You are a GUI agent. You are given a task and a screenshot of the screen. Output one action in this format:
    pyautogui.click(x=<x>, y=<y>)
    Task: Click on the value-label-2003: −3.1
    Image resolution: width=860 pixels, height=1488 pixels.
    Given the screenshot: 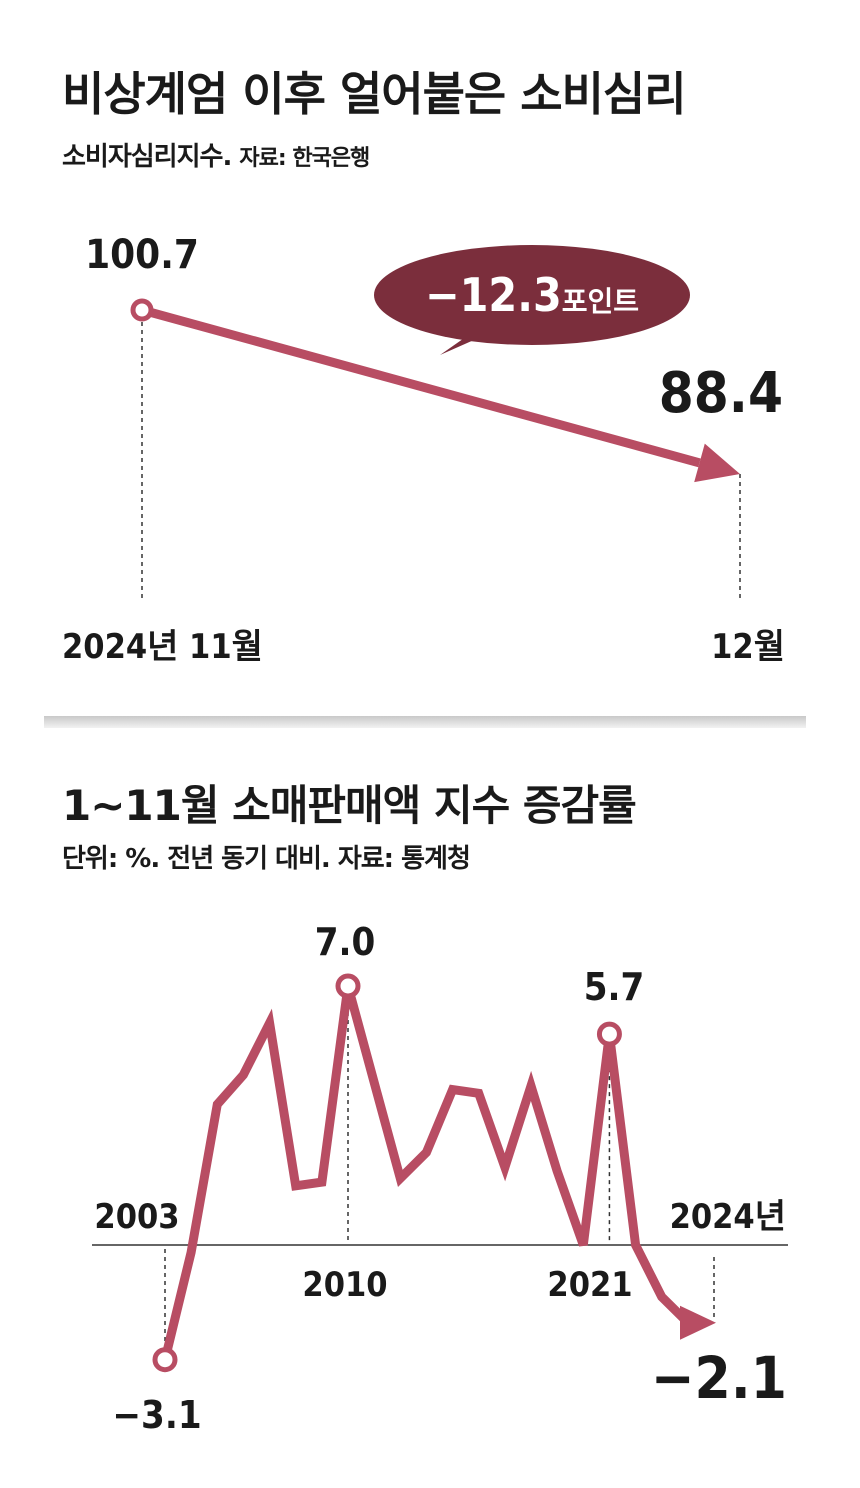 What is the action you would take?
    pyautogui.click(x=156, y=1415)
    